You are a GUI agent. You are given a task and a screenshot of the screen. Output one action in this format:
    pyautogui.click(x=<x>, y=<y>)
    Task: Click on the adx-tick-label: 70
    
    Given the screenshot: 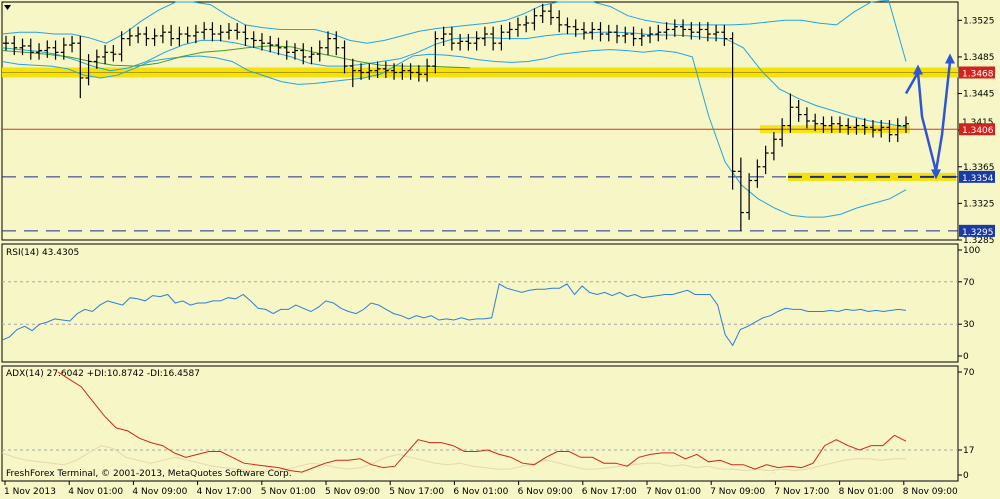 What is the action you would take?
    pyautogui.click(x=969, y=373)
    